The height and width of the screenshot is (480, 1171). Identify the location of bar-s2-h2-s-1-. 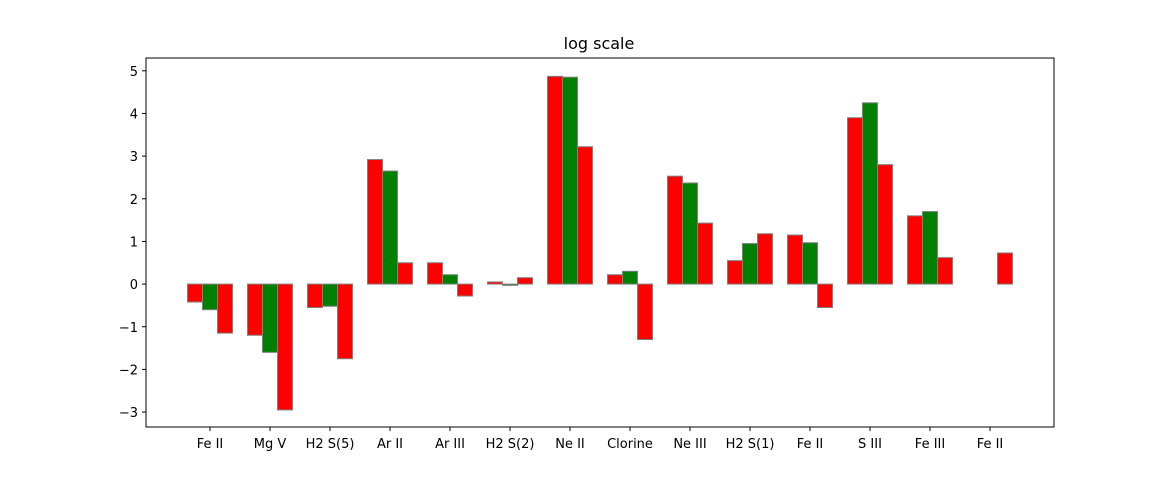
(750, 264).